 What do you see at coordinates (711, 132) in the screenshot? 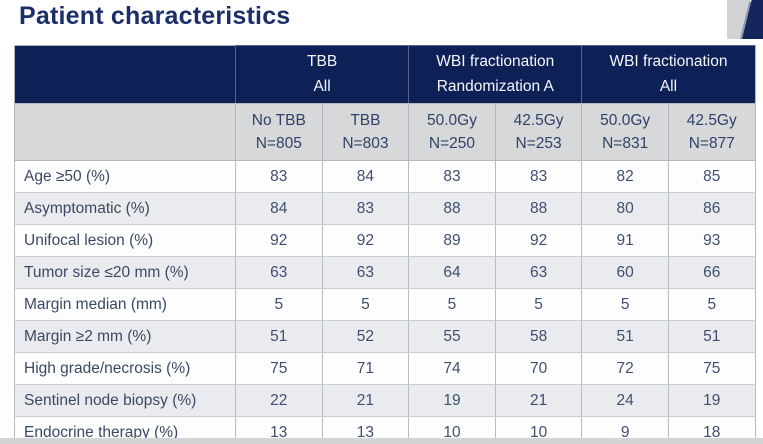
I see `column-header-425gy-all: 42.5Gy N=877` at bounding box center [711, 132].